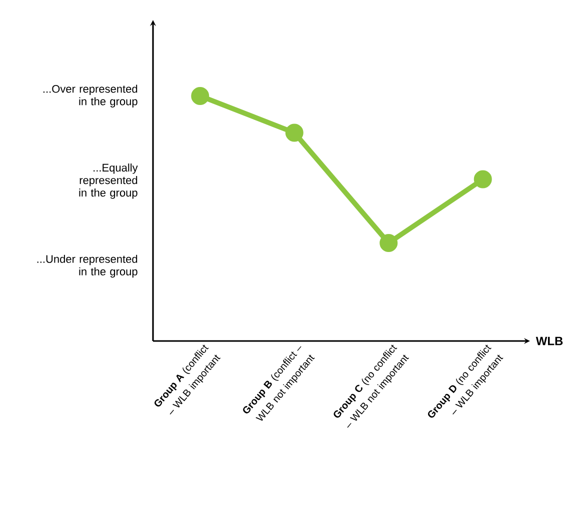 This screenshot has width=570, height=512. What do you see at coordinates (87, 266) in the screenshot?
I see `text: ...Under represented in the group` at bounding box center [87, 266].